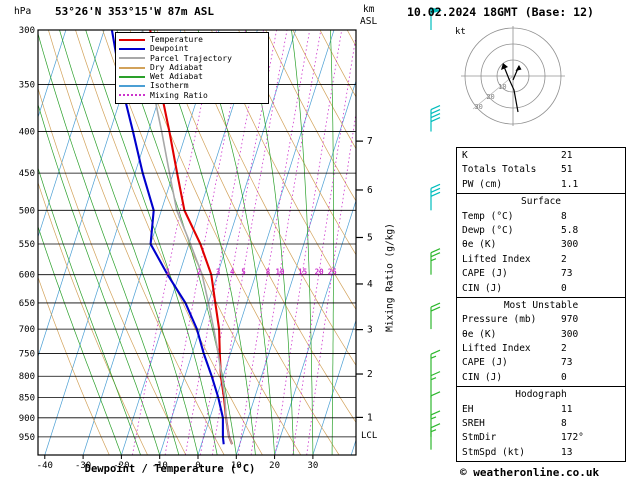 The image size is (629, 486). Describe the element at coordinates (27, 354) in the screenshot. I see `svg-text: 750` at that location.